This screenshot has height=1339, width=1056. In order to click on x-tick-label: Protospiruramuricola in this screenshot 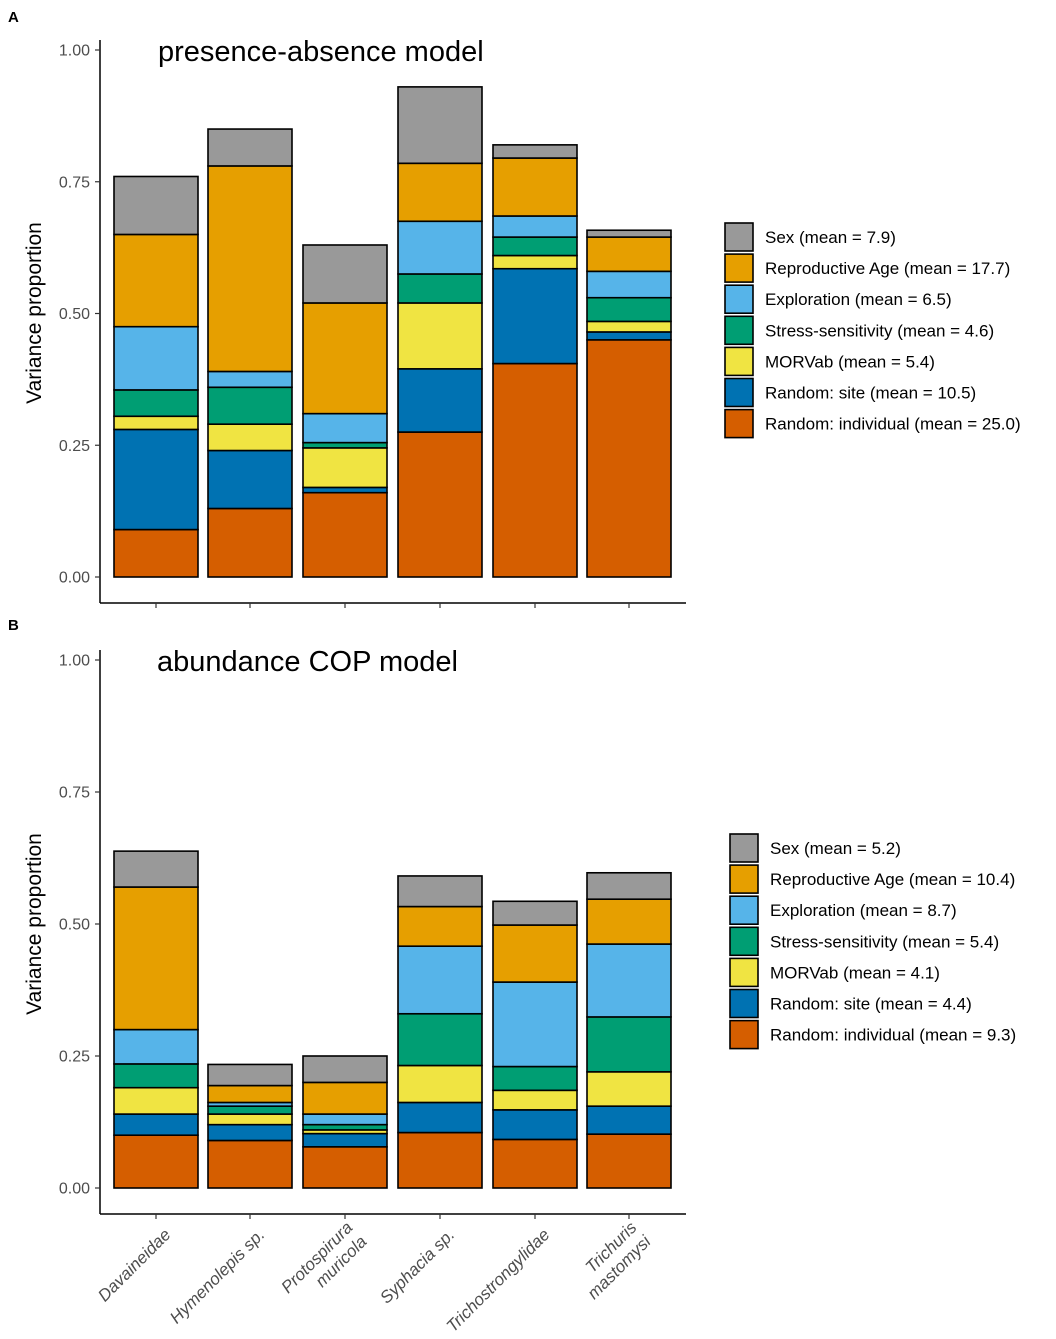, I will do `click(323, 1264)`.